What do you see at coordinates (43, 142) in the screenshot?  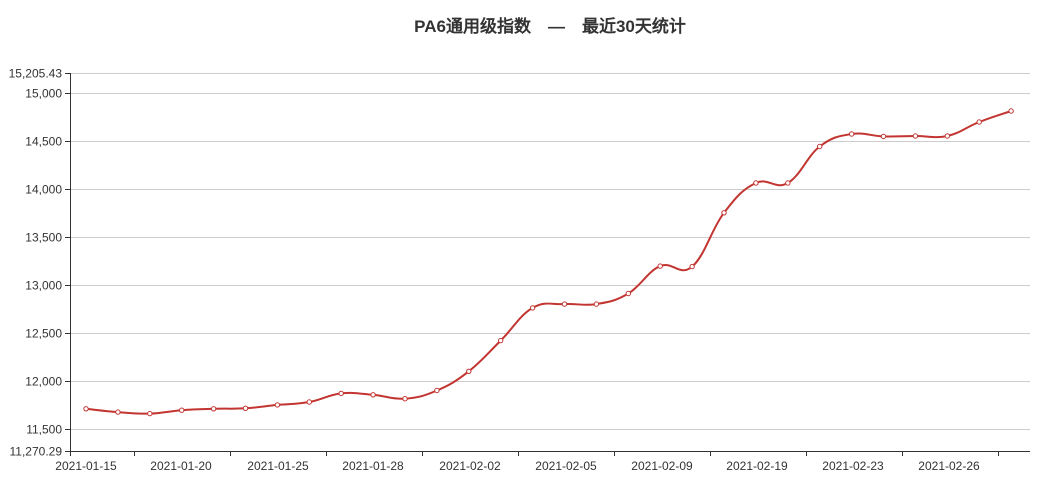 I see `y-tick-label-7: 14,500` at bounding box center [43, 142].